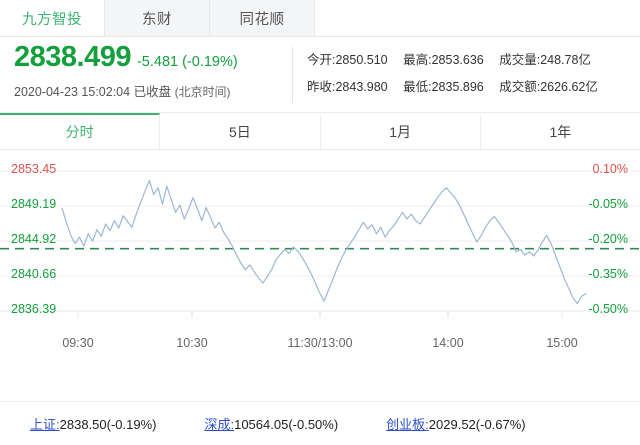  What do you see at coordinates (219, 424) in the screenshot?
I see `index-name-shenzhen: 深成:` at bounding box center [219, 424].